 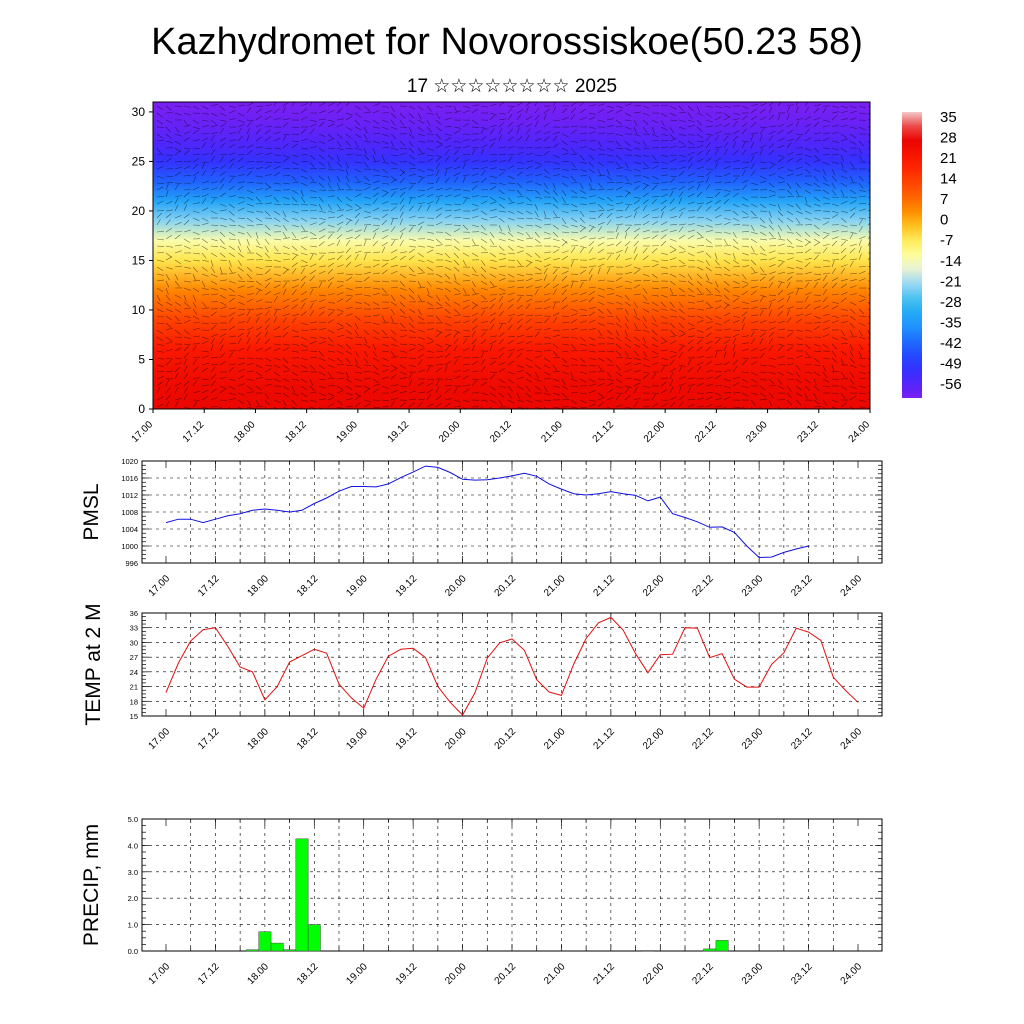 I want to click on xtick-label: 17.00, so click(x=160, y=974).